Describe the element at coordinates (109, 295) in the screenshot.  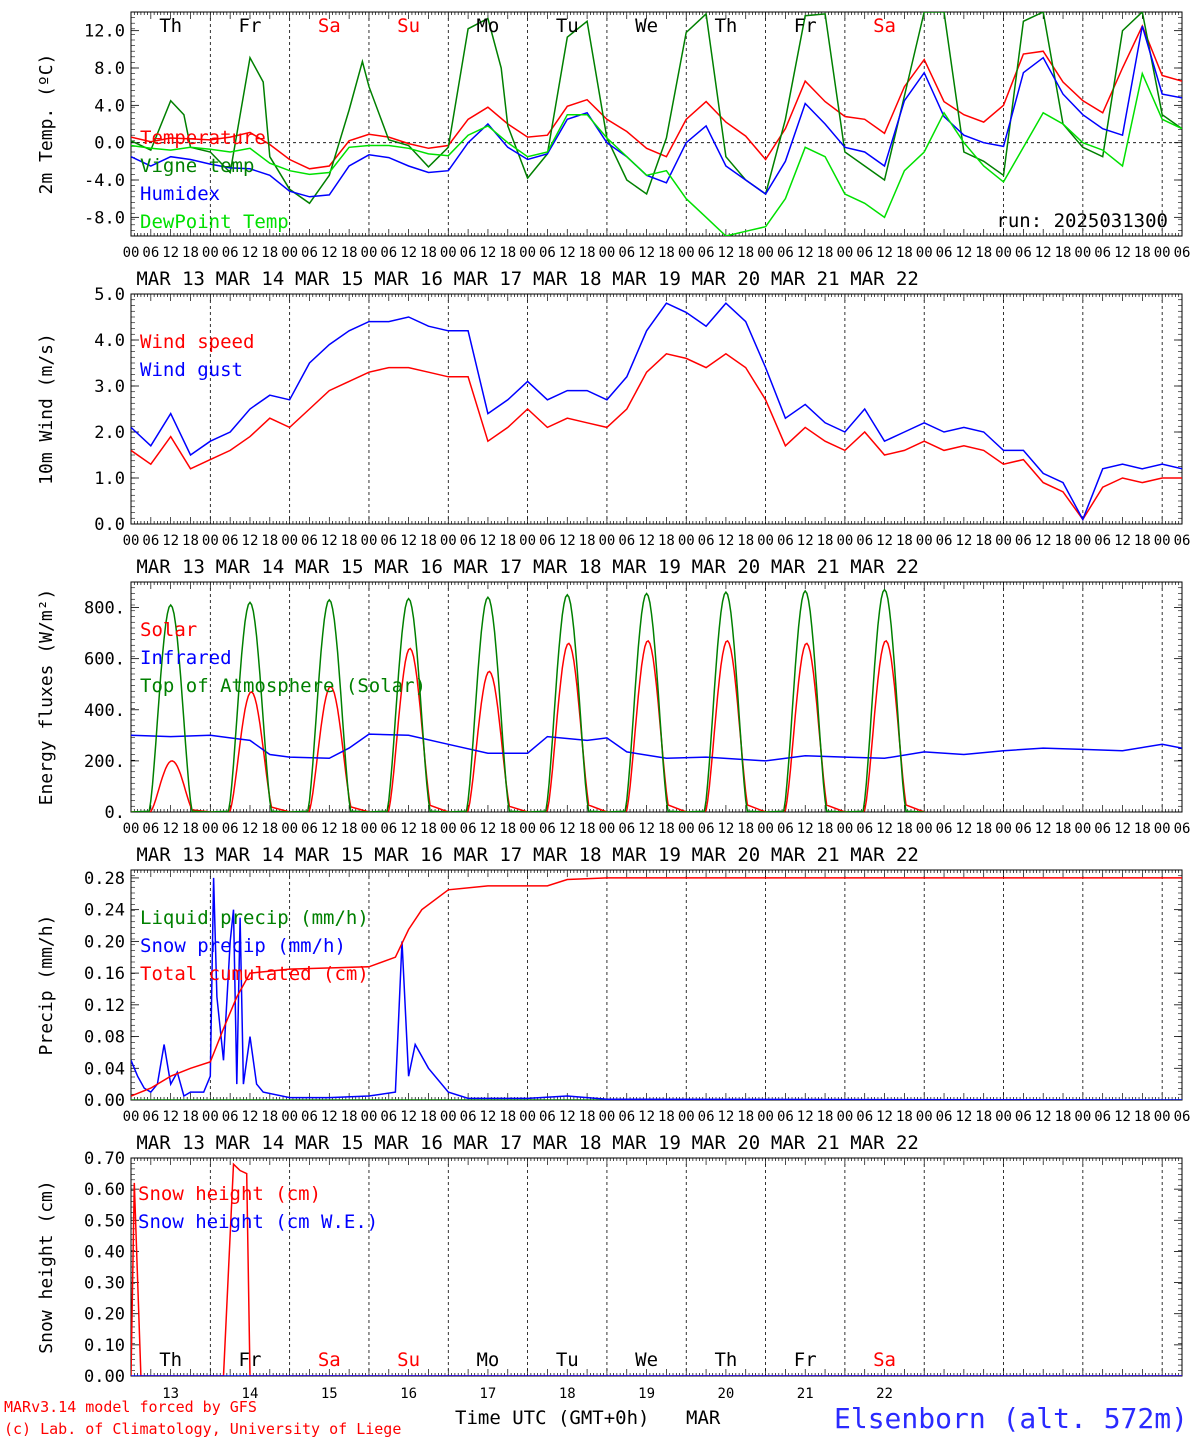
I see `y-tick-label: 5.0` at that location.